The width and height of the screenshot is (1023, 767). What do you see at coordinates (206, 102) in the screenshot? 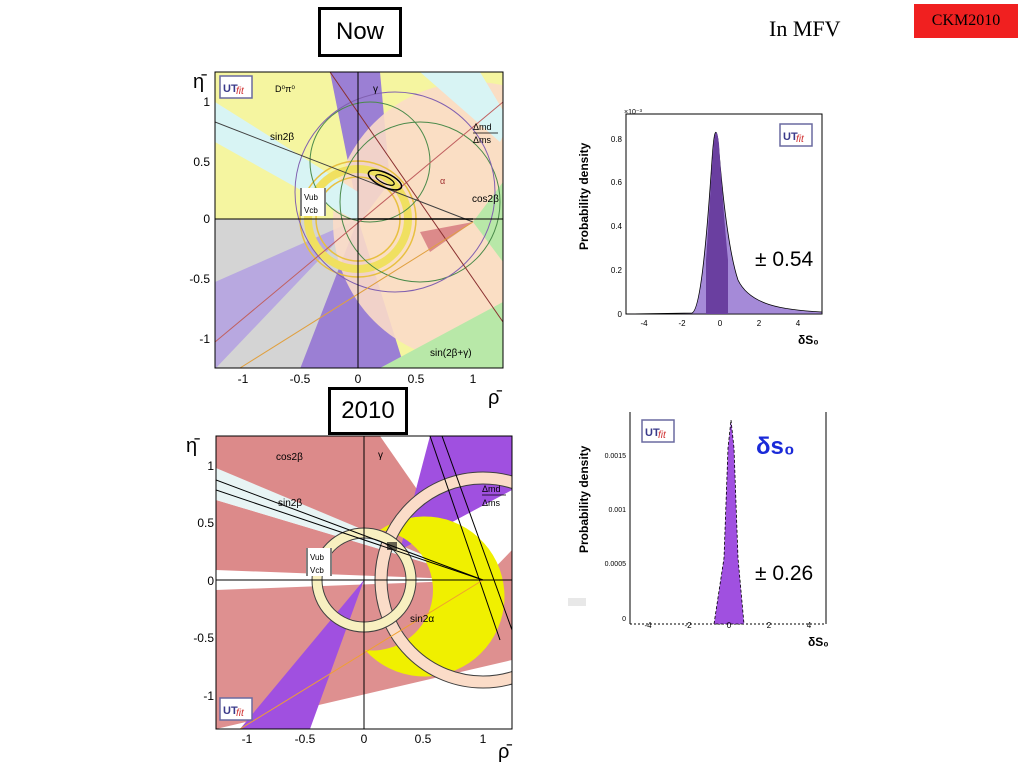
I see `ut-top-y-tick: 1` at bounding box center [206, 102].